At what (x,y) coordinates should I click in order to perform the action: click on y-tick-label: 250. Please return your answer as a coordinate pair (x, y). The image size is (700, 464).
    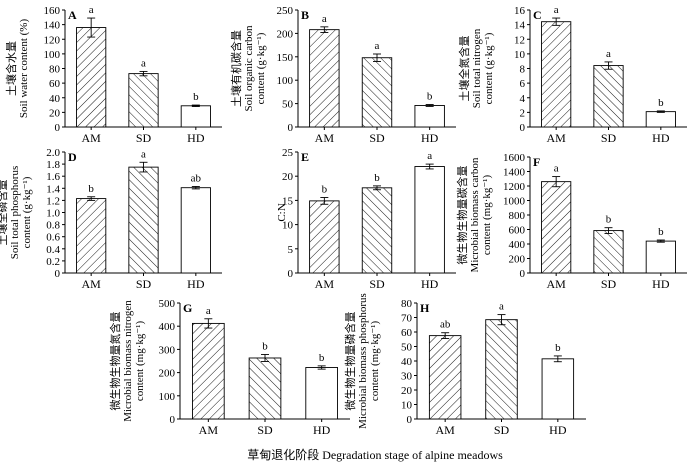
    Looking at the image, I should click on (285, 11).